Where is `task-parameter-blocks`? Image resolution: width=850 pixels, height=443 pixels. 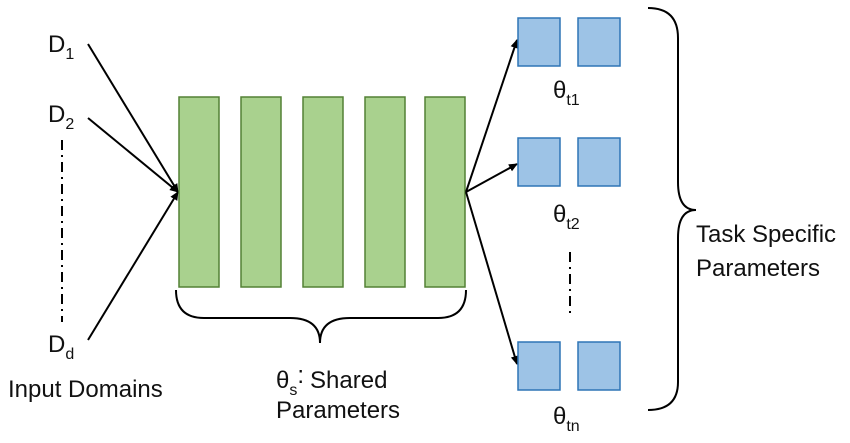
task-parameter-blocks is located at coordinates (569, 204).